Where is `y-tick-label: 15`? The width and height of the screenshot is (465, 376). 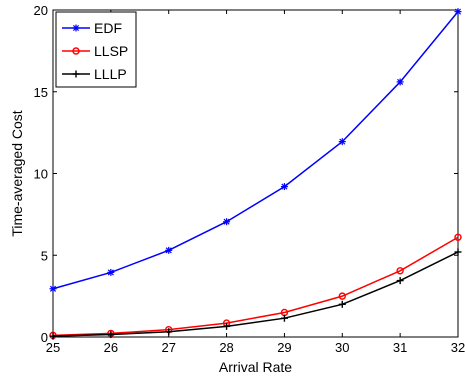 y-tick-label: 15 is located at coordinates (41, 92).